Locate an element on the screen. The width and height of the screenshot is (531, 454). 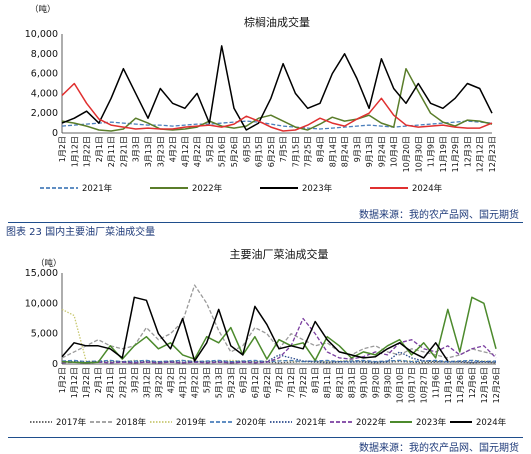
chart-1-xtick-11: 4月22日 is located at coordinates (197, 151).